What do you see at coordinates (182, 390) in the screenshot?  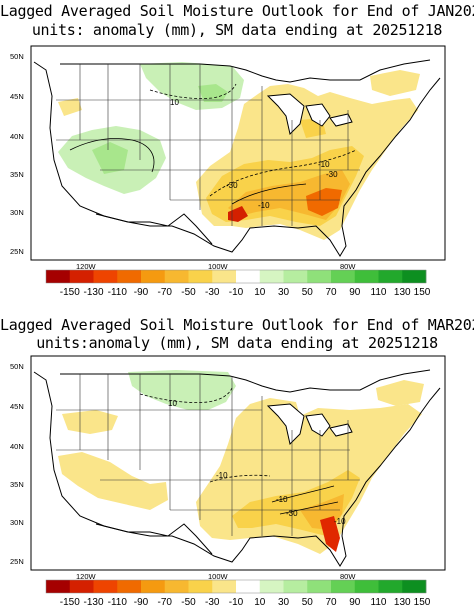 I see `wet-anomaly-region-north` at bounding box center [182, 390].